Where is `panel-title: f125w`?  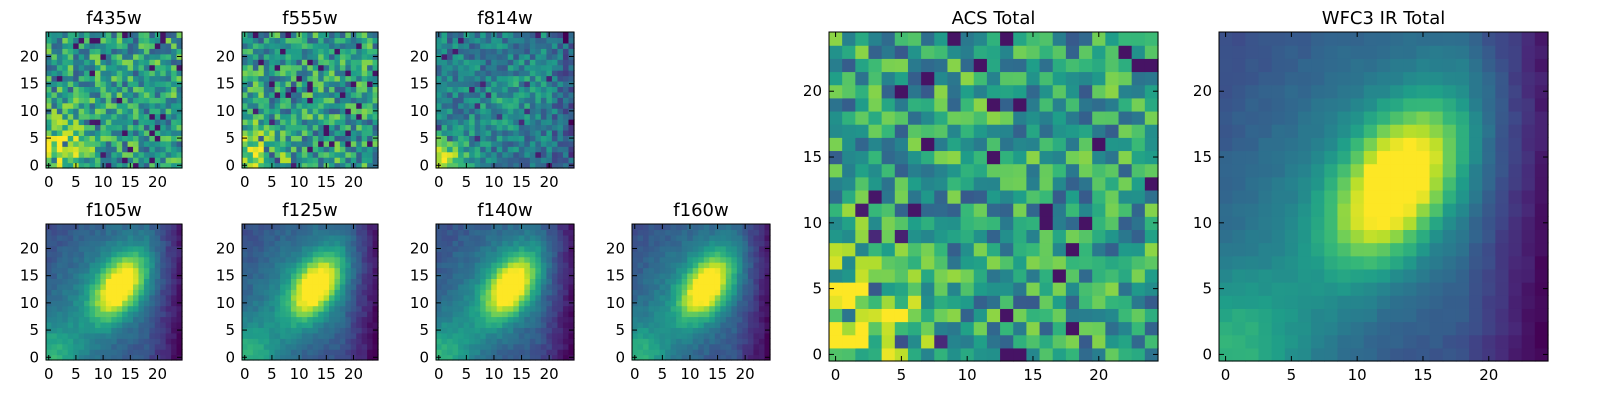
panel-title: f125w is located at coordinates (309, 210).